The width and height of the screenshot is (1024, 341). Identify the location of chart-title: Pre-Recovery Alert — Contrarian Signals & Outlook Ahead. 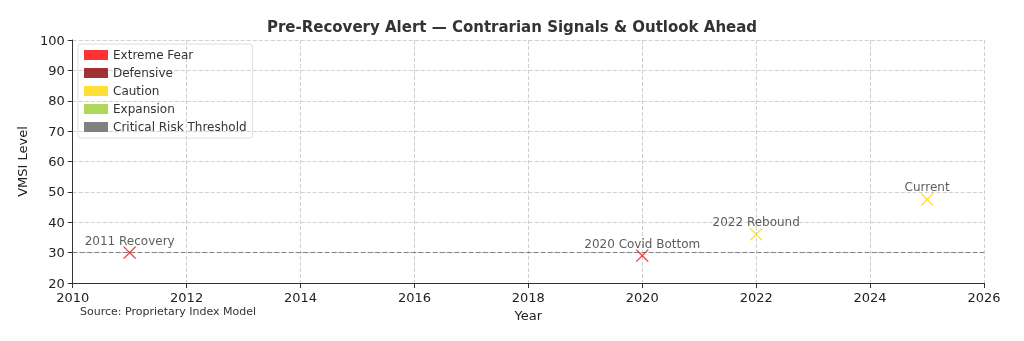
(512, 26).